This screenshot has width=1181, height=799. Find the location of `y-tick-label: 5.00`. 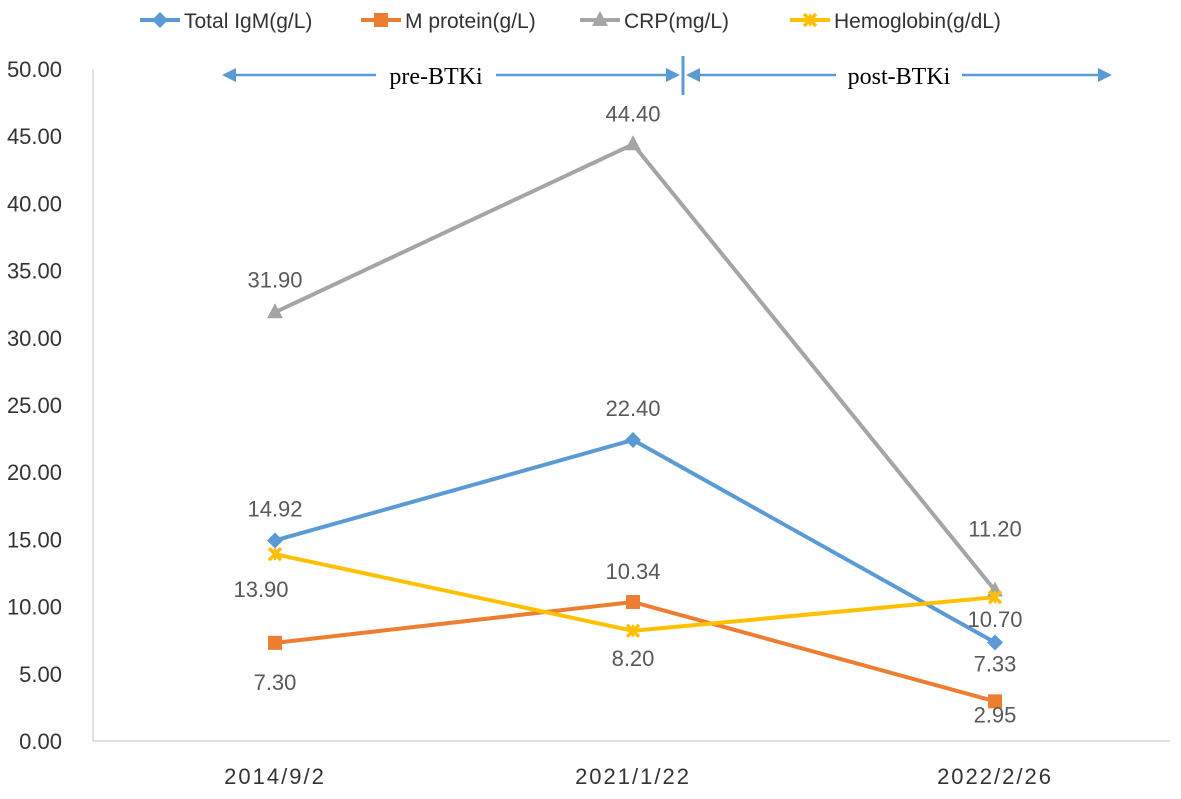

y-tick-label: 5.00 is located at coordinates (40, 674).